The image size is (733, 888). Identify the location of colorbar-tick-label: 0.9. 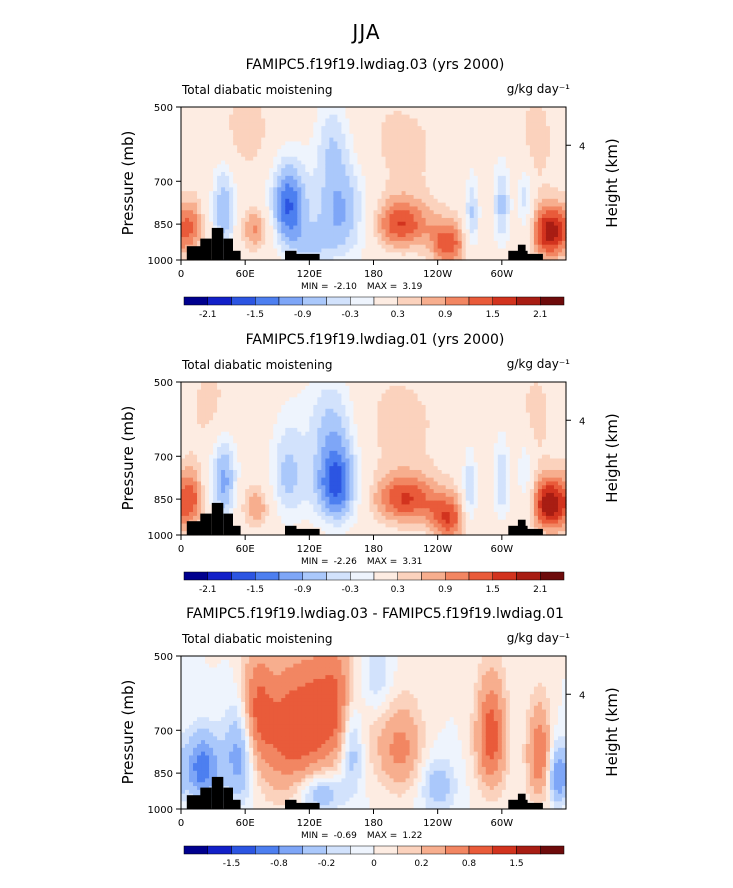
(445, 315).